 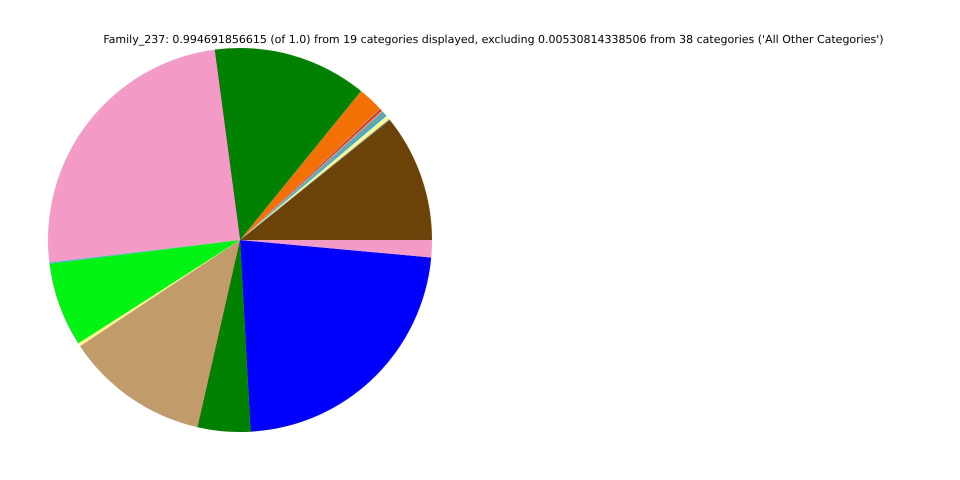 I want to click on text: Family_237: 0.994691856615 (of 1.0) from 19 categories displayed, excluding 0.00530814338506 from 38 categories ('All Other Categories'), so click(x=493, y=39).